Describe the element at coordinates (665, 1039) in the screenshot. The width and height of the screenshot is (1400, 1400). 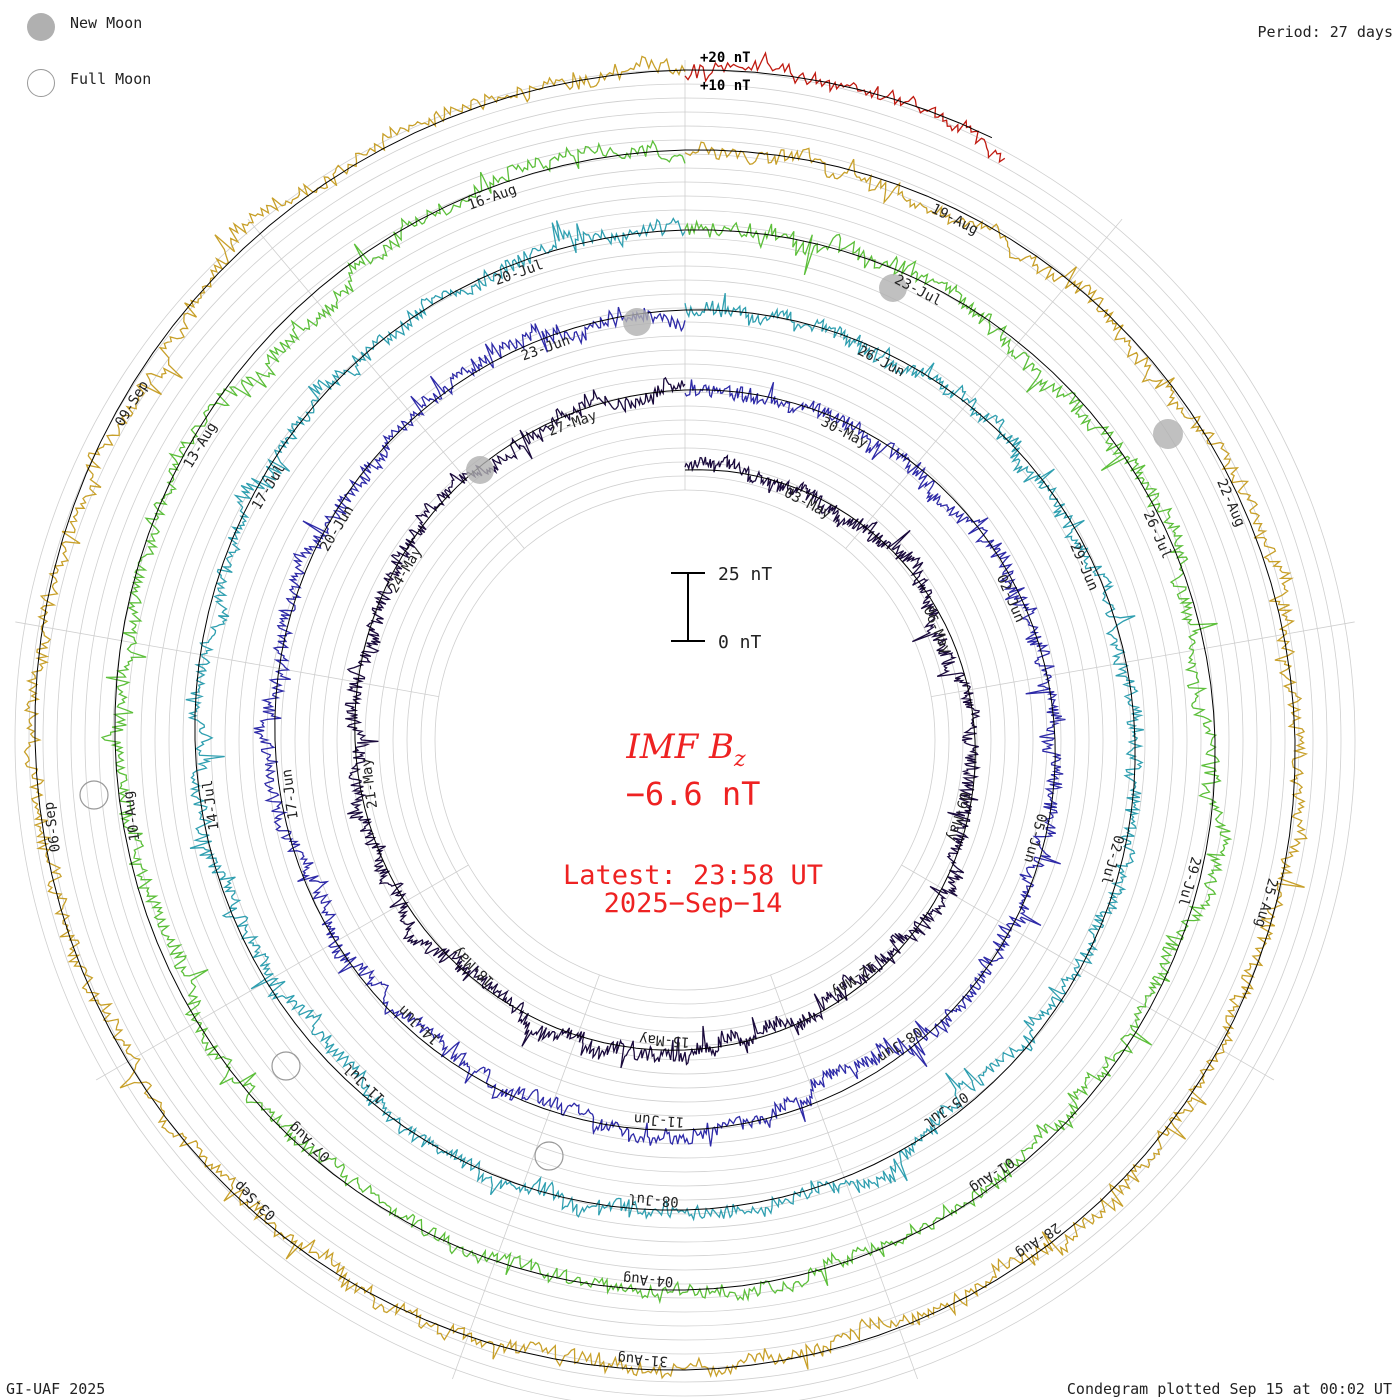
I see `date-label: 15-May` at that location.